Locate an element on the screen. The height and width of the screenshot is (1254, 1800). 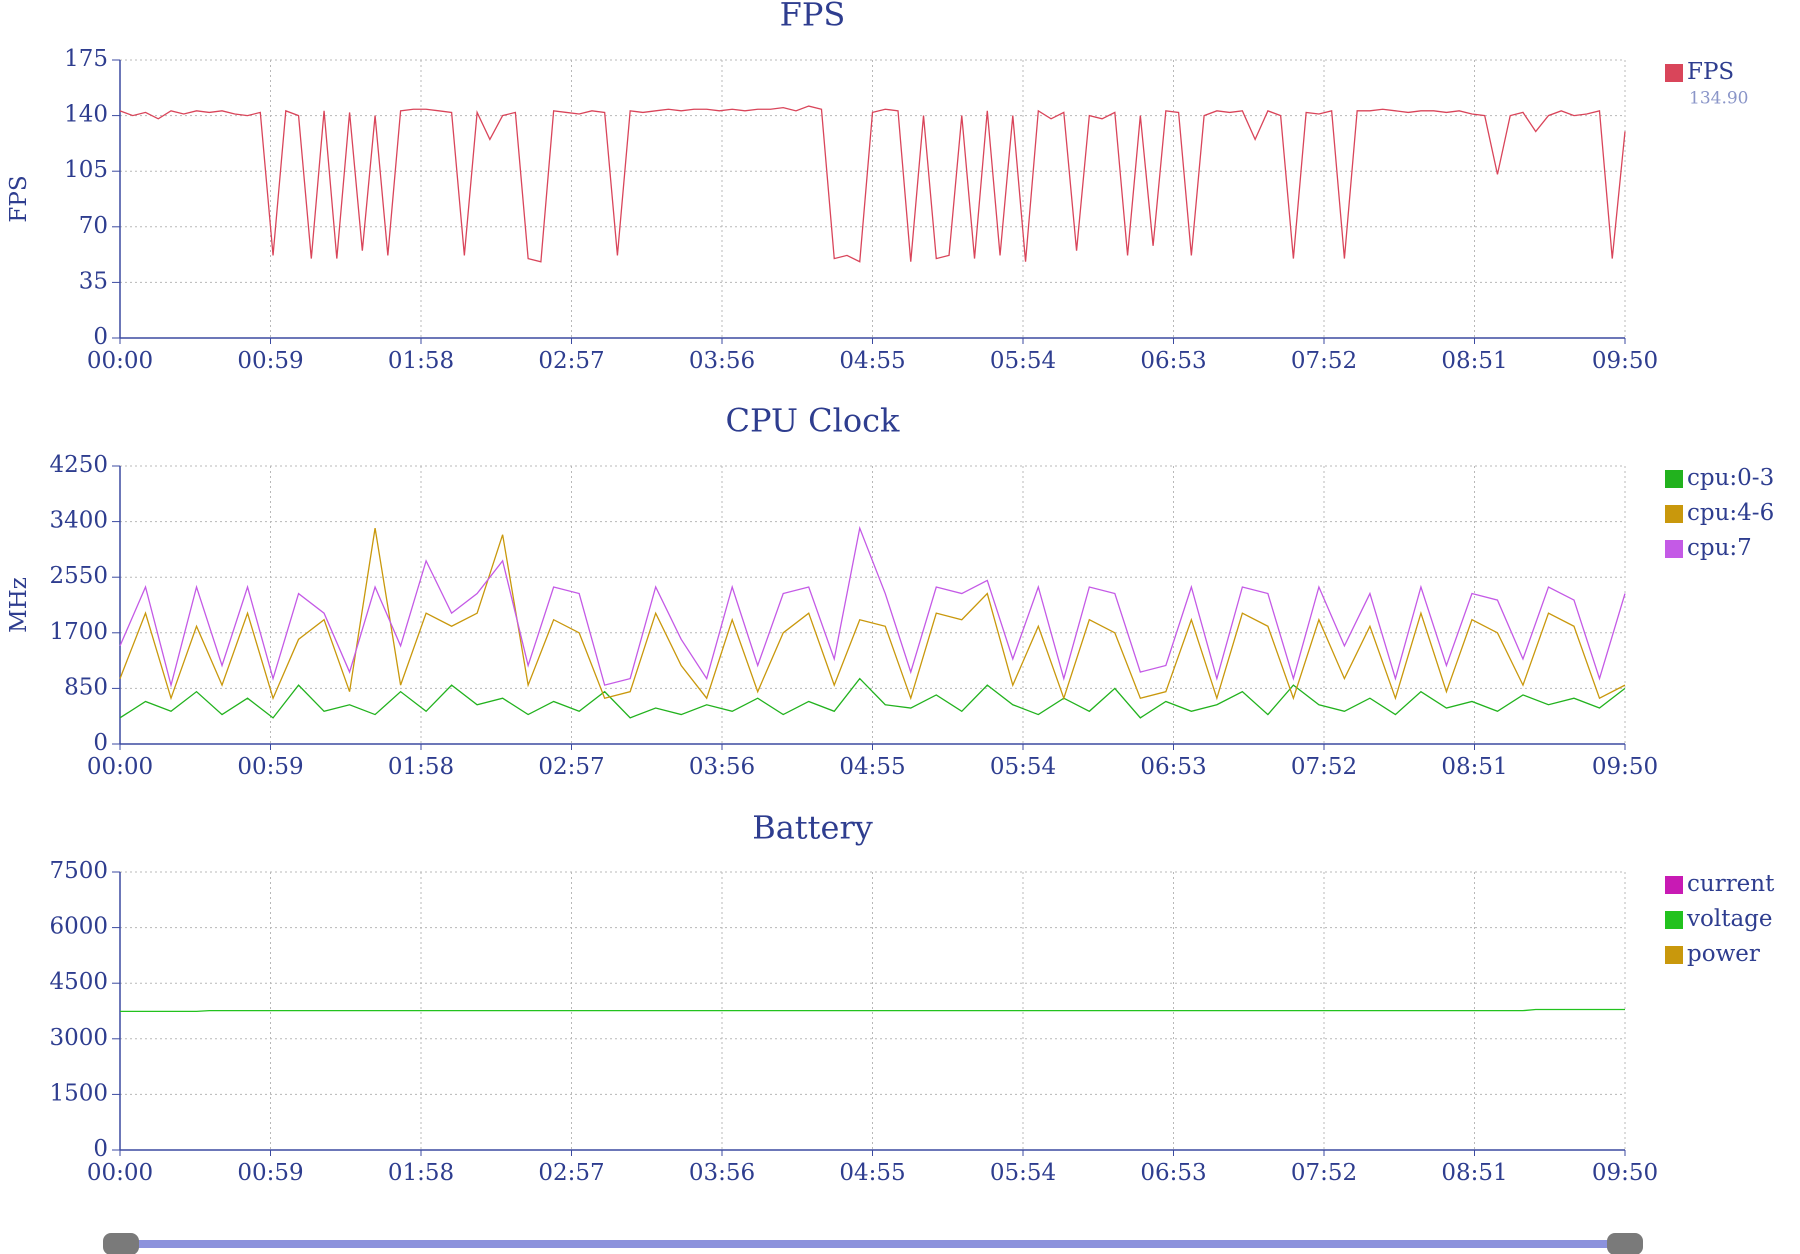
y-tick-label: 140 is located at coordinates (86, 115).